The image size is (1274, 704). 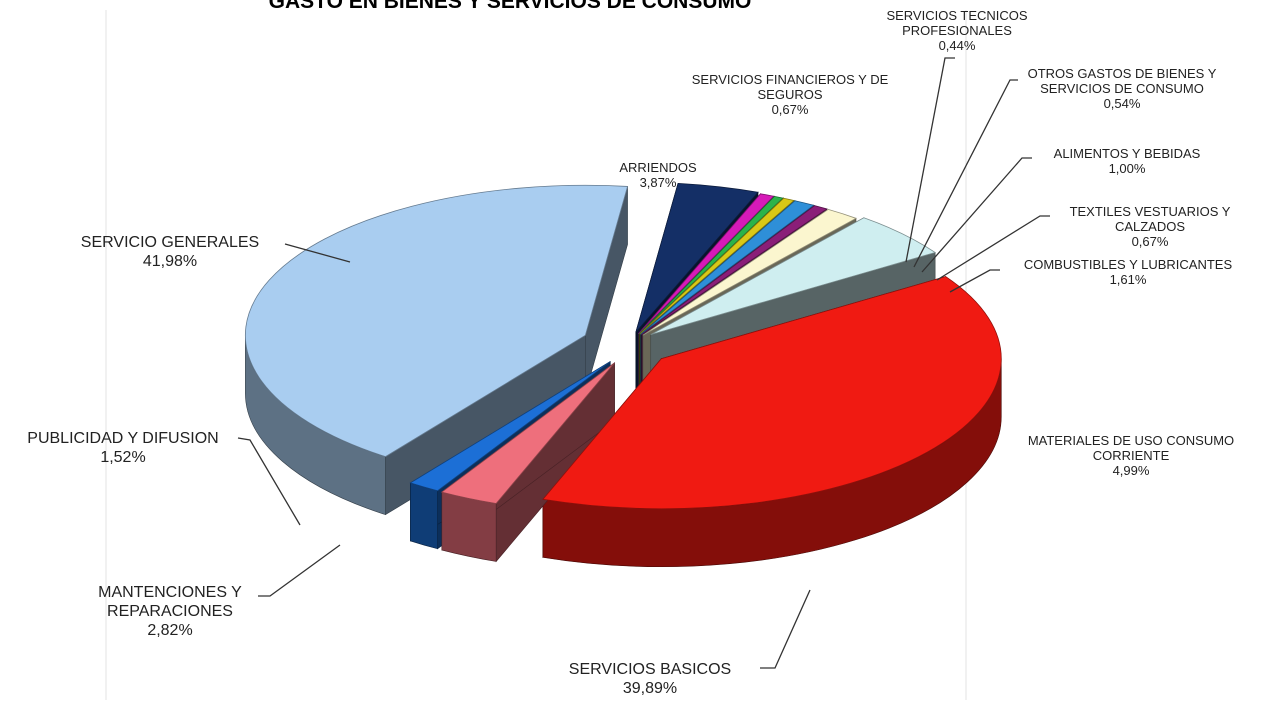 I want to click on label-line: COMBUSTIBLES Y LUBRICANTES, so click(x=1128, y=264).